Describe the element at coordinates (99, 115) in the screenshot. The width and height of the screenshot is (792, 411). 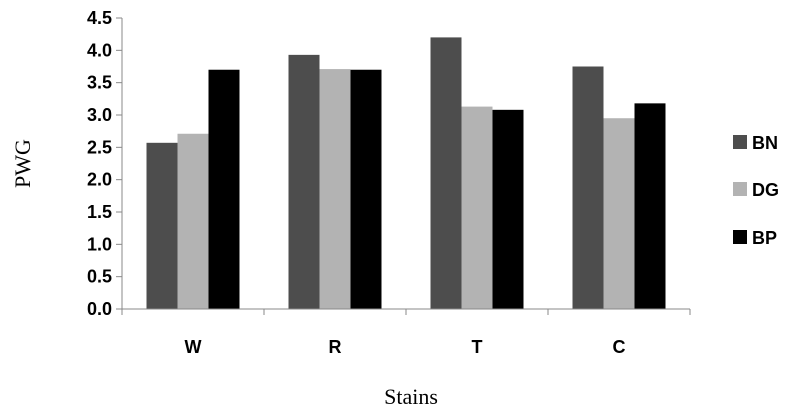
I see `y-tick-label: 3.0` at that location.